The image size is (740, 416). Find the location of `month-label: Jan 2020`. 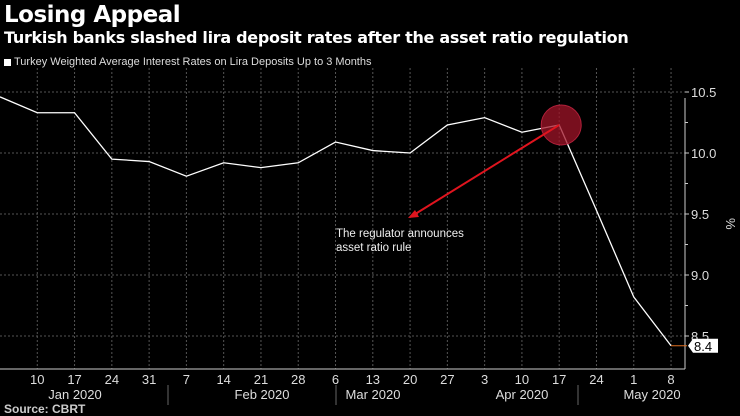

month-label: Jan 2020 is located at coordinates (75, 394).